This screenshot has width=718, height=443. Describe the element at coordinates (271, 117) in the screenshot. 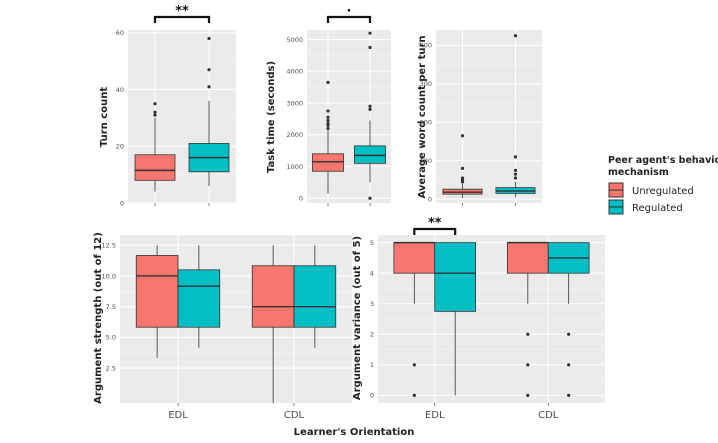

I see `task-time-ylabel: Task time (seconds)` at that location.